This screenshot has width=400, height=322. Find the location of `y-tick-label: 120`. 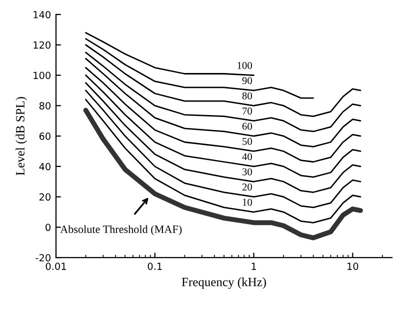

y-tick-label: 120 is located at coordinates (42, 45).